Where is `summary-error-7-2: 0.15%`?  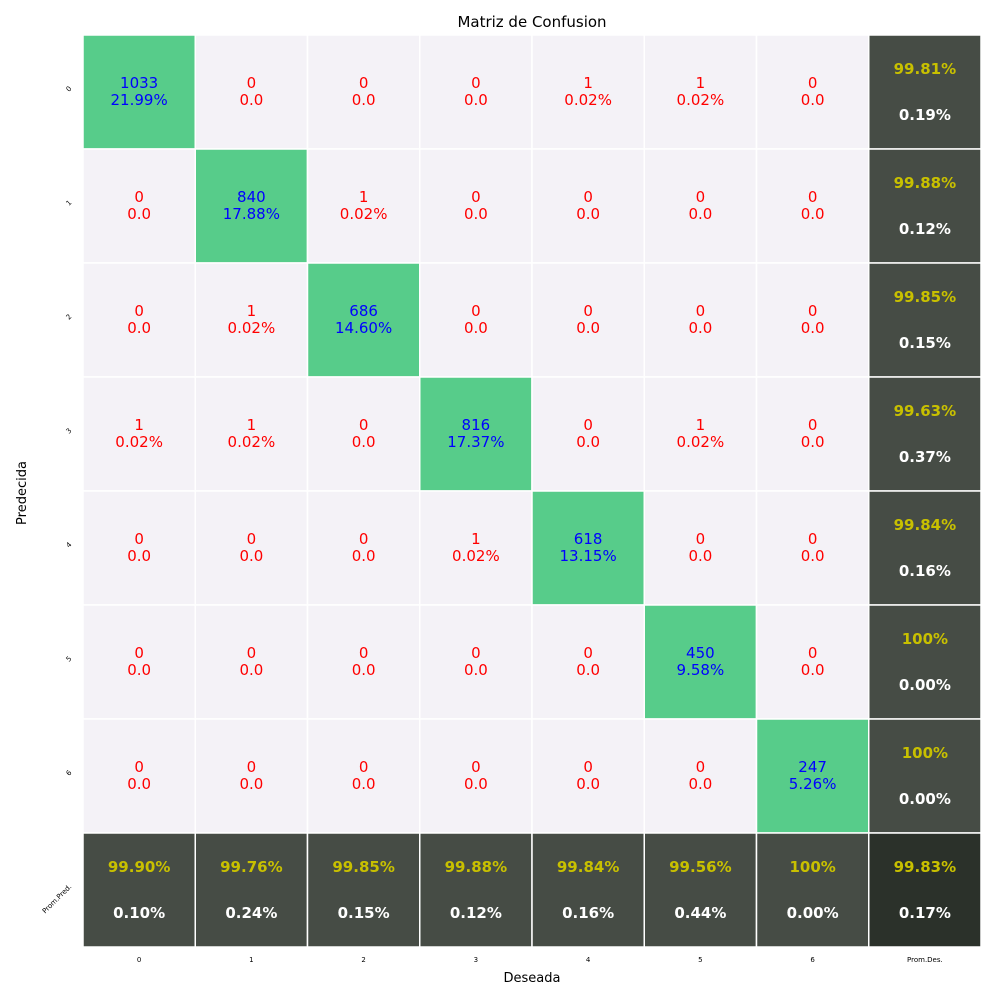
summary-error-7-2: 0.15% is located at coordinates (364, 913).